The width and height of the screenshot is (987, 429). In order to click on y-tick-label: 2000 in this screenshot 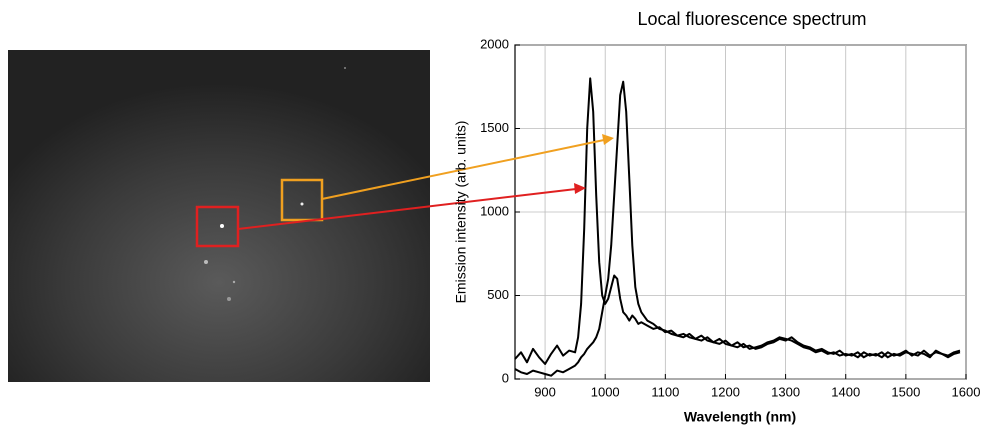, I will do `click(494, 43)`.